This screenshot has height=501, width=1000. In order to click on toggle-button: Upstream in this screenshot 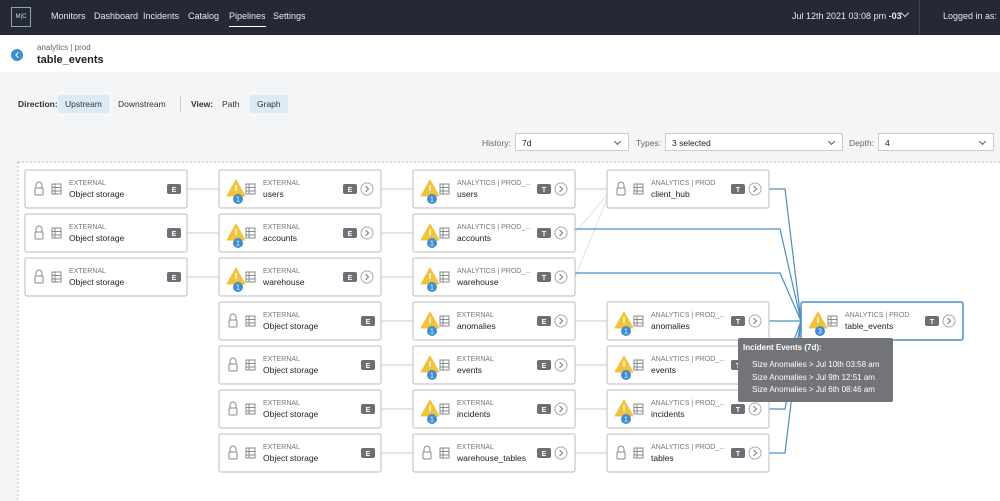, I will do `click(83, 104)`.